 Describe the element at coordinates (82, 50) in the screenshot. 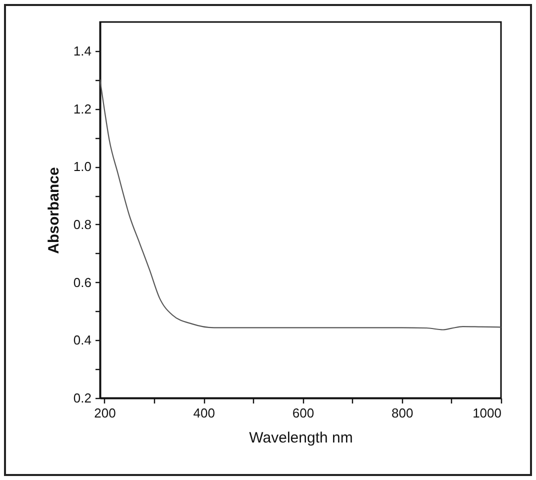

I see `y-tick-label: 1.4` at that location.